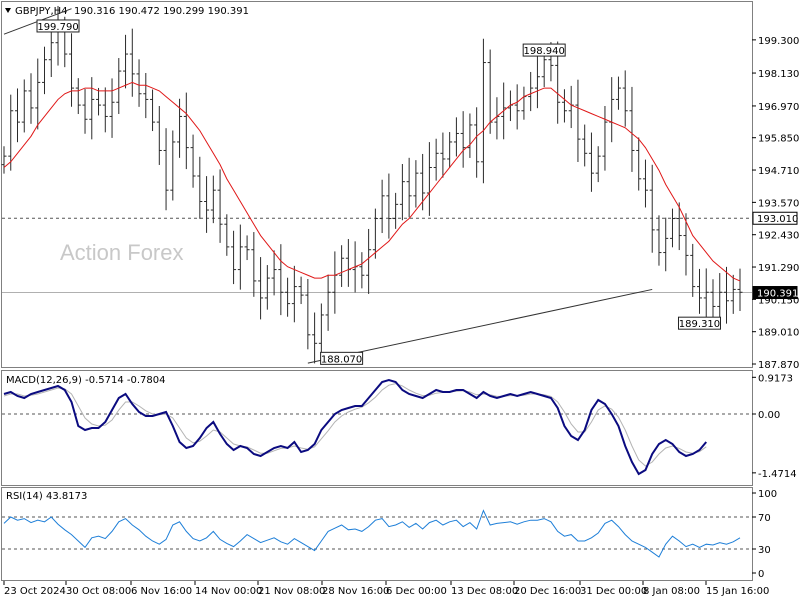  I want to click on rsi-line, so click(372, 533).